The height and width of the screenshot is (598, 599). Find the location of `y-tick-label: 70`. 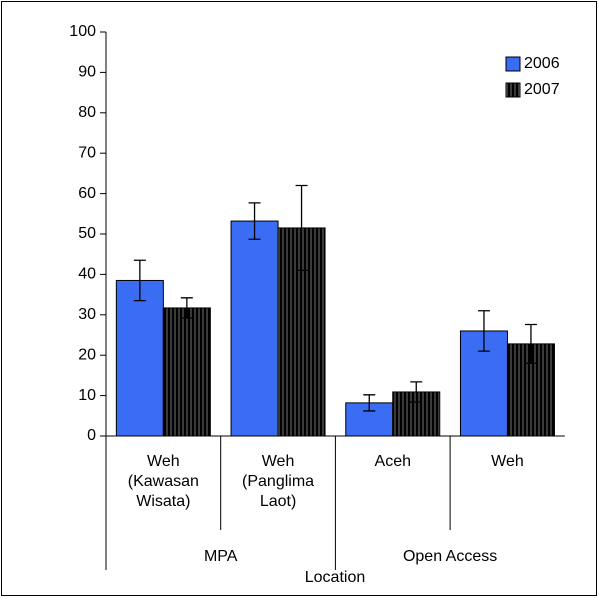

y-tick-label: 70 is located at coordinates (87, 152).